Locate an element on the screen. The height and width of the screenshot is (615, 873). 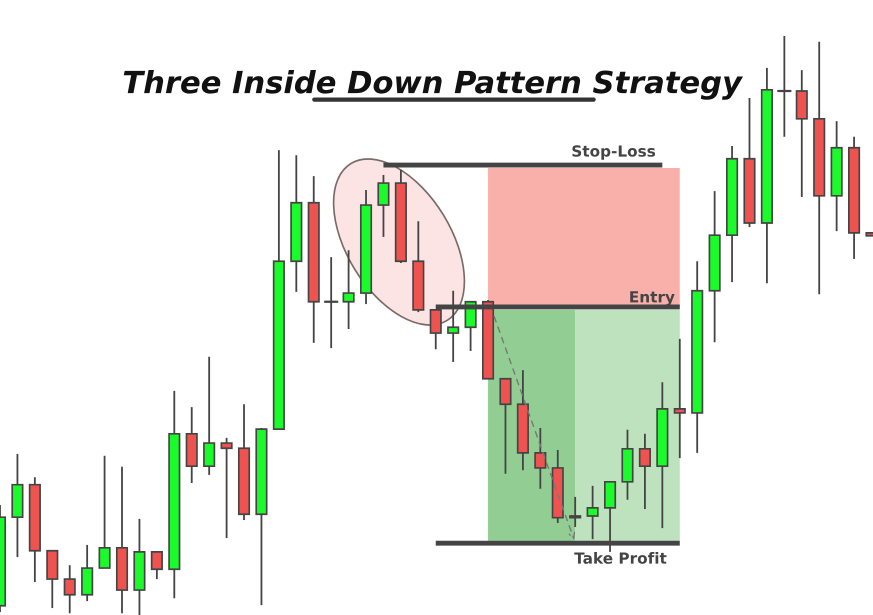
ref-line-label: Stop-Loss is located at coordinates (614, 152).